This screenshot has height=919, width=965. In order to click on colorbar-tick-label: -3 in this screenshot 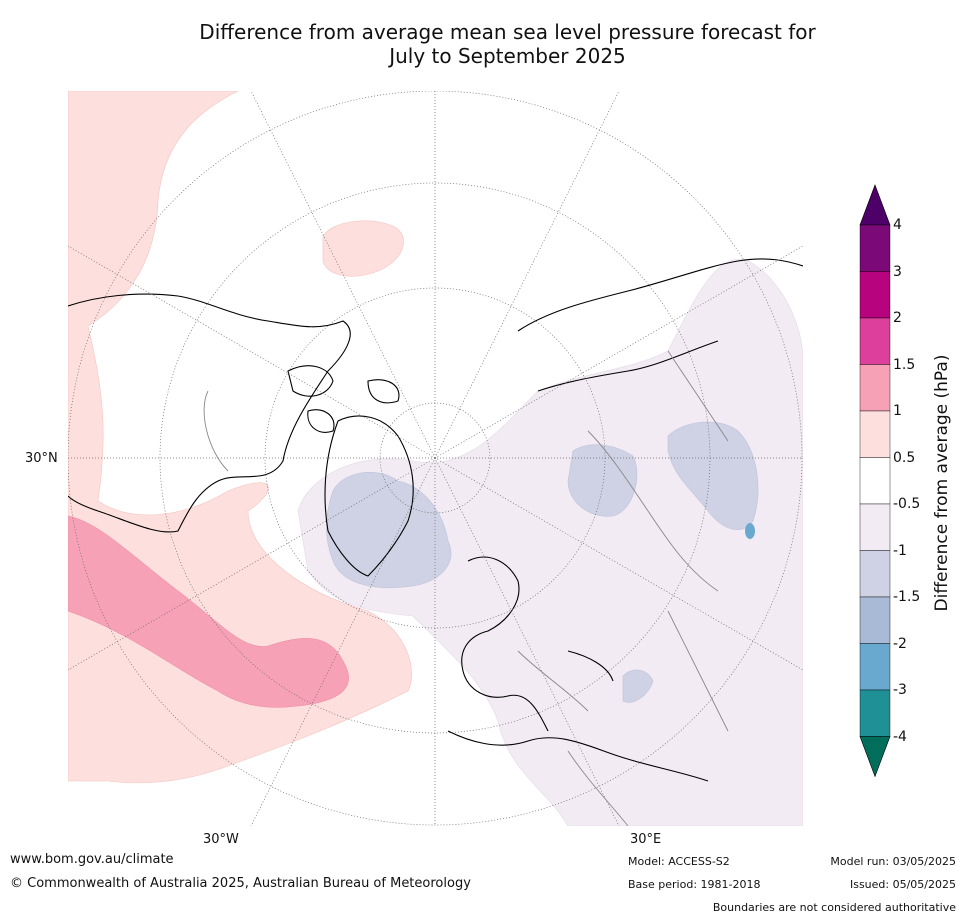, I will do `click(900, 690)`.